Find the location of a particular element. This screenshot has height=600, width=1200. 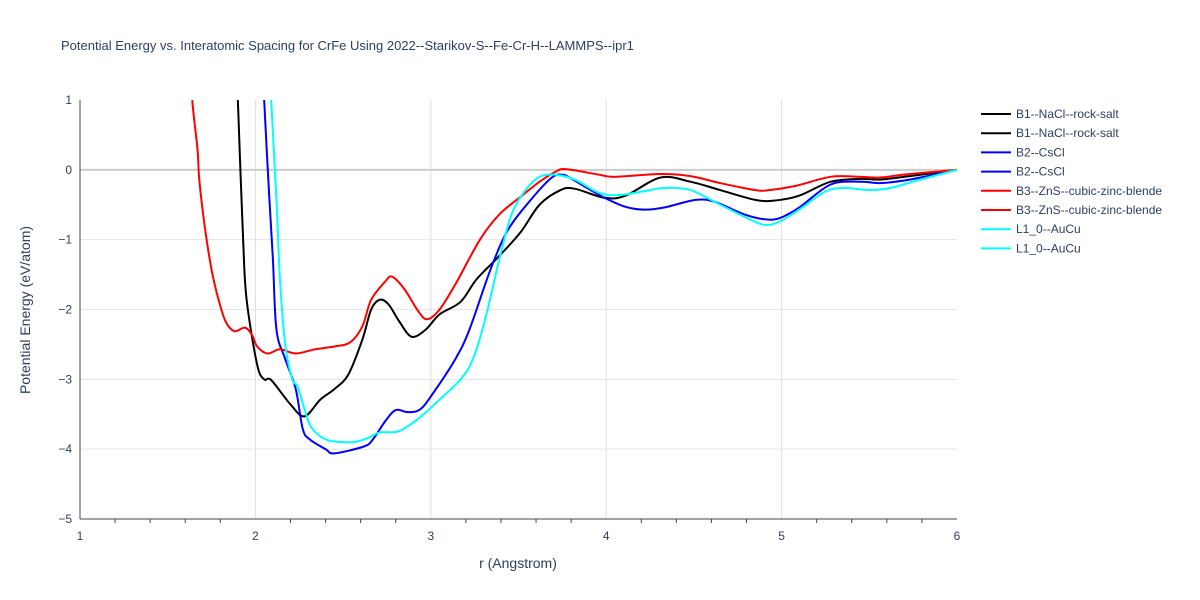

y-tick-label: −5 is located at coordinates (65, 519).